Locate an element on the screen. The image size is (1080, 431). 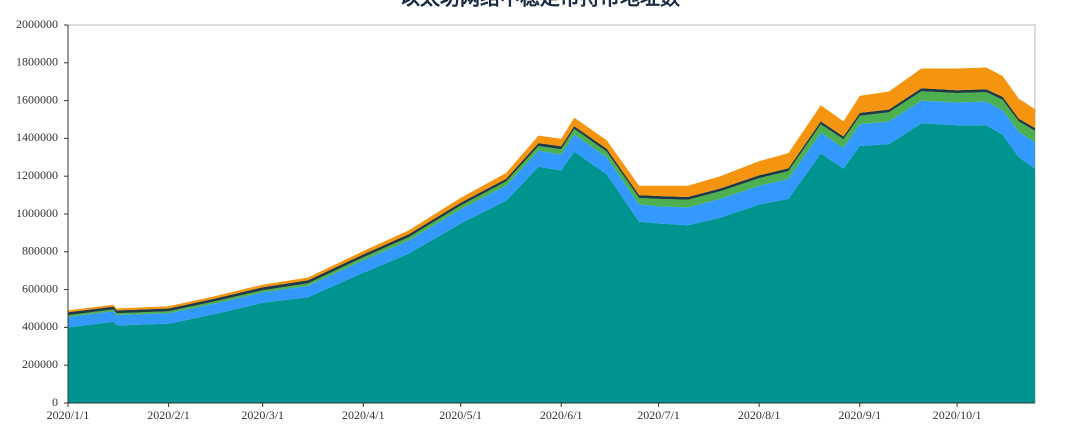
y-tick-label: 2000000 is located at coordinates (37, 24).